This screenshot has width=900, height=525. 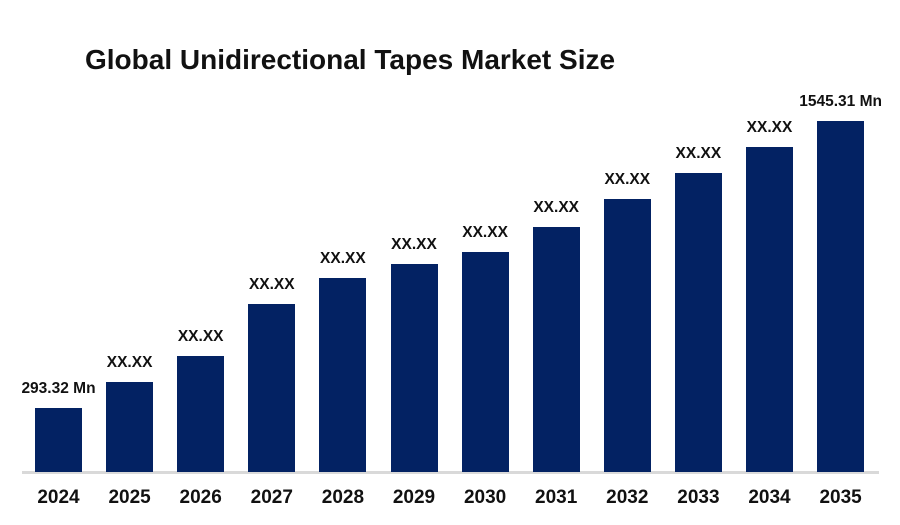 What do you see at coordinates (450, 472) in the screenshot?
I see `x-axis-line` at bounding box center [450, 472].